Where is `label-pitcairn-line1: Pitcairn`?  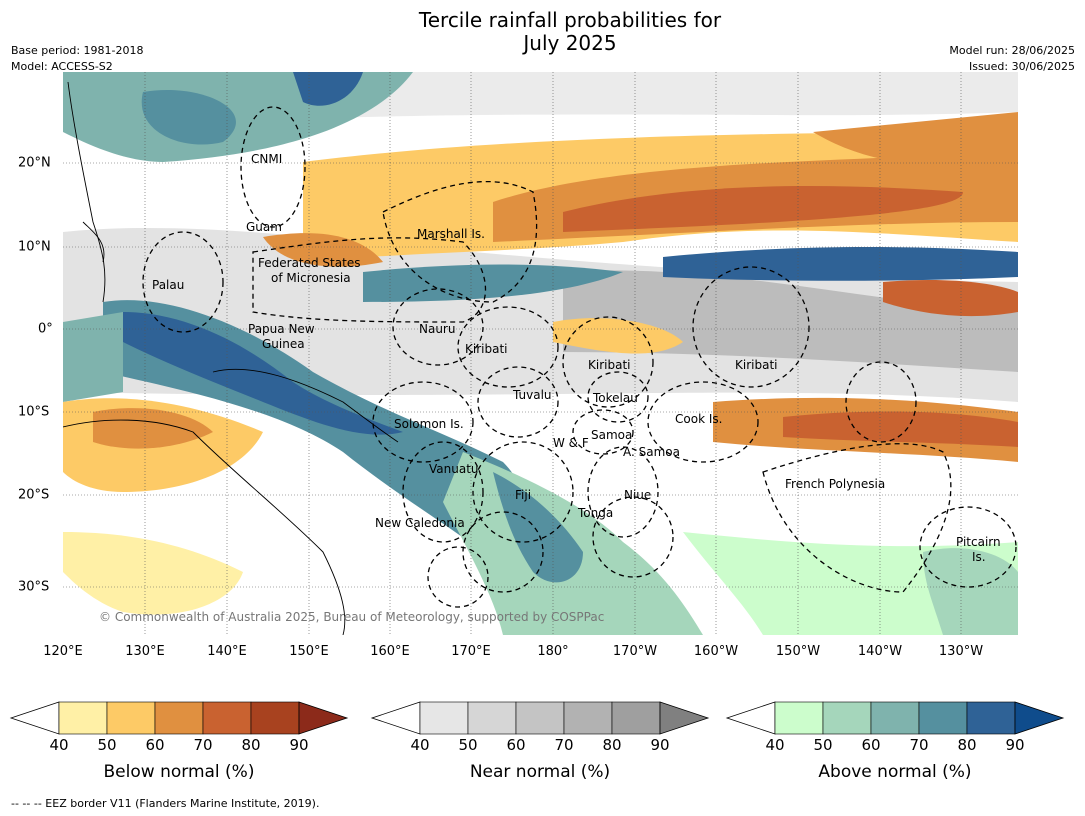
label-pitcairn-line1: Pitcairn is located at coordinates (978, 542).